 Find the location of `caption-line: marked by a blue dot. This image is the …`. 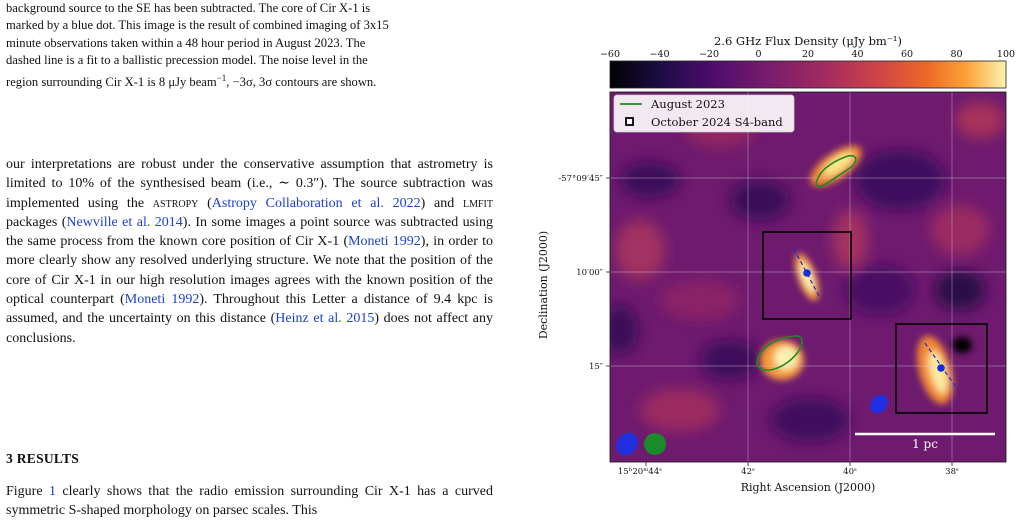

caption-line: marked by a blue dot. This image is the … is located at coordinates (197, 25).